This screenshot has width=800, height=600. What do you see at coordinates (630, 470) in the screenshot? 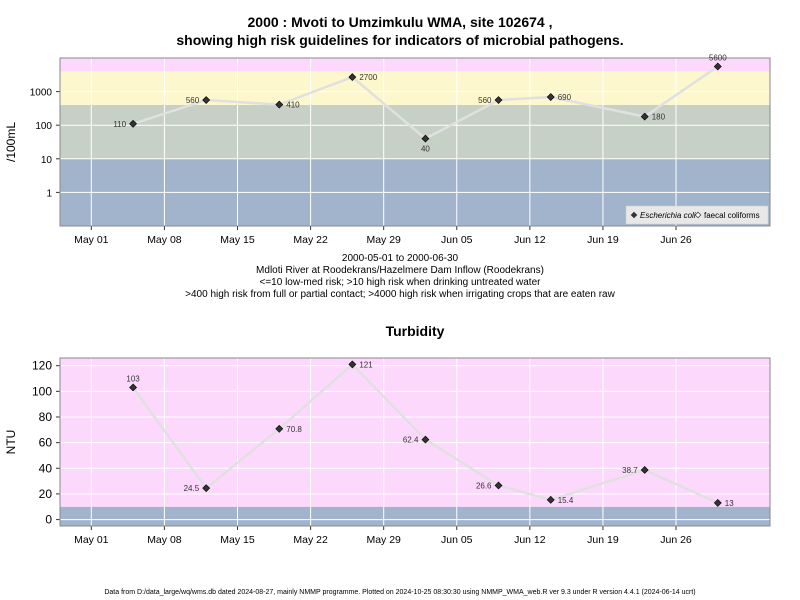
I see `data-label: 38.7` at bounding box center [630, 470].